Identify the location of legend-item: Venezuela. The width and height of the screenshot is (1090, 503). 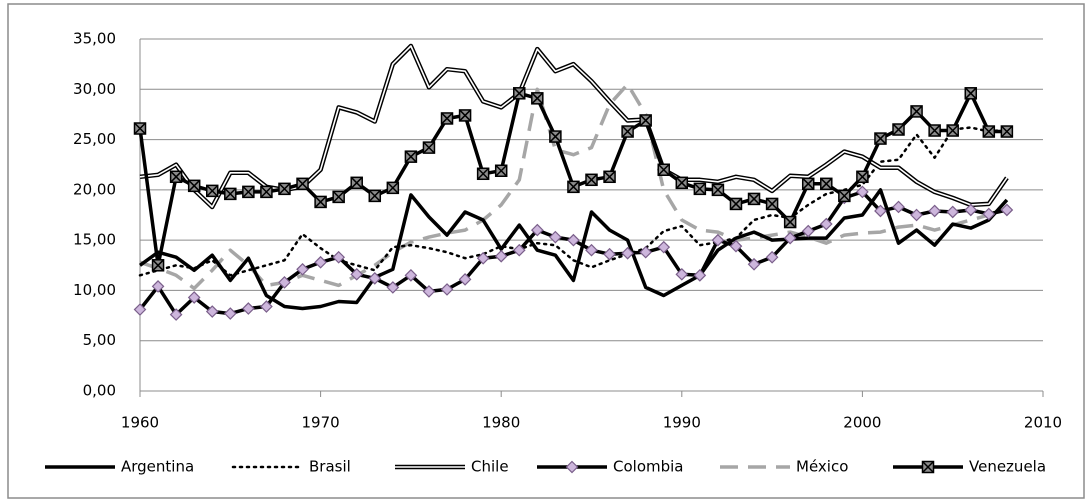
(969, 467).